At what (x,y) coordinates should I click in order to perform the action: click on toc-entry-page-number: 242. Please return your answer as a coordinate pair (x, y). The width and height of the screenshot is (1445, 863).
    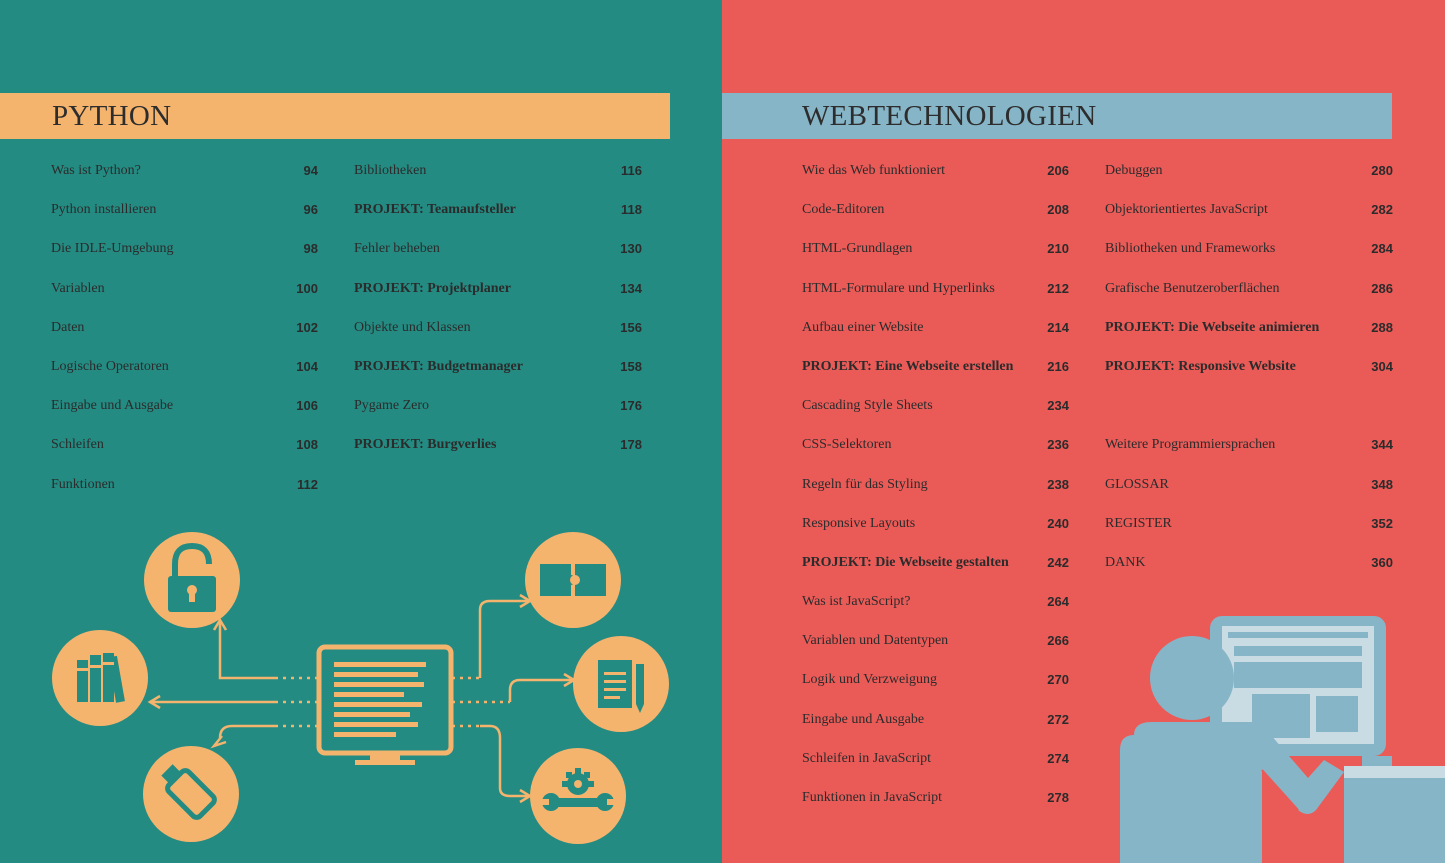
    Looking at the image, I should click on (1058, 562).